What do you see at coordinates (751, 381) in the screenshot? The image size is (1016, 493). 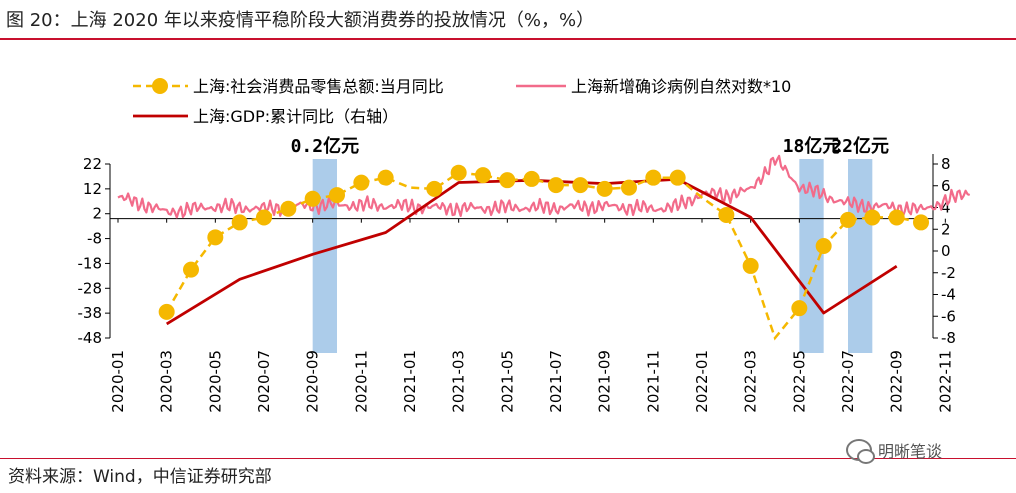 I see `x-tick-label: 2022-03` at bounding box center [751, 381].